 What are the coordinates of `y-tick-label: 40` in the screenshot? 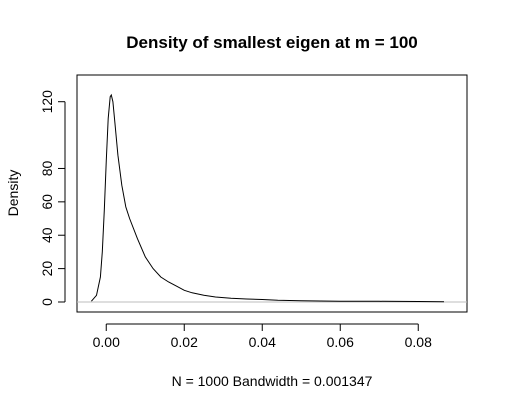 It's located at (47, 235).